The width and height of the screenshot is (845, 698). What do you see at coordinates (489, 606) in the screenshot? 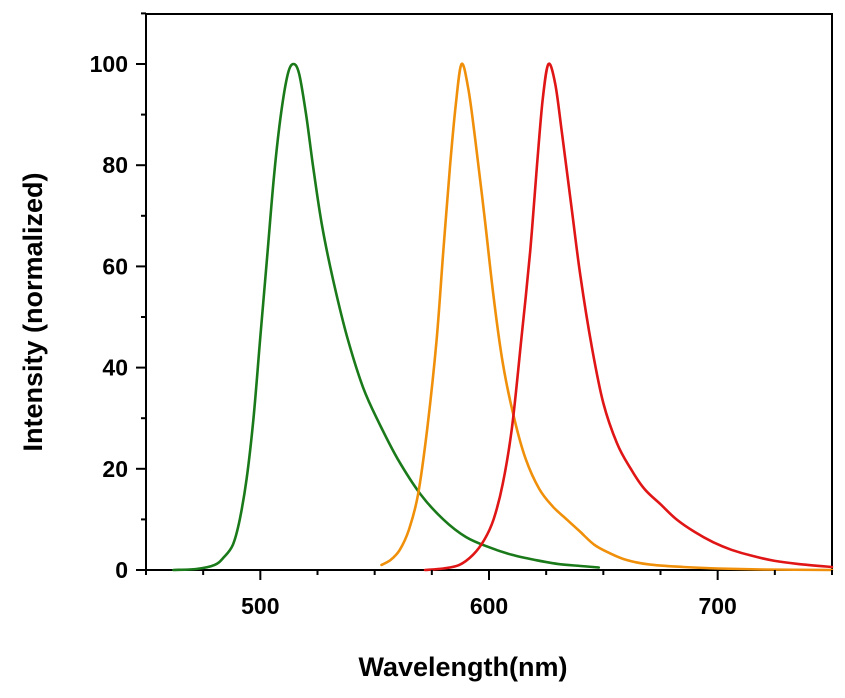
I see `x-tick-label: 600` at bounding box center [489, 606].